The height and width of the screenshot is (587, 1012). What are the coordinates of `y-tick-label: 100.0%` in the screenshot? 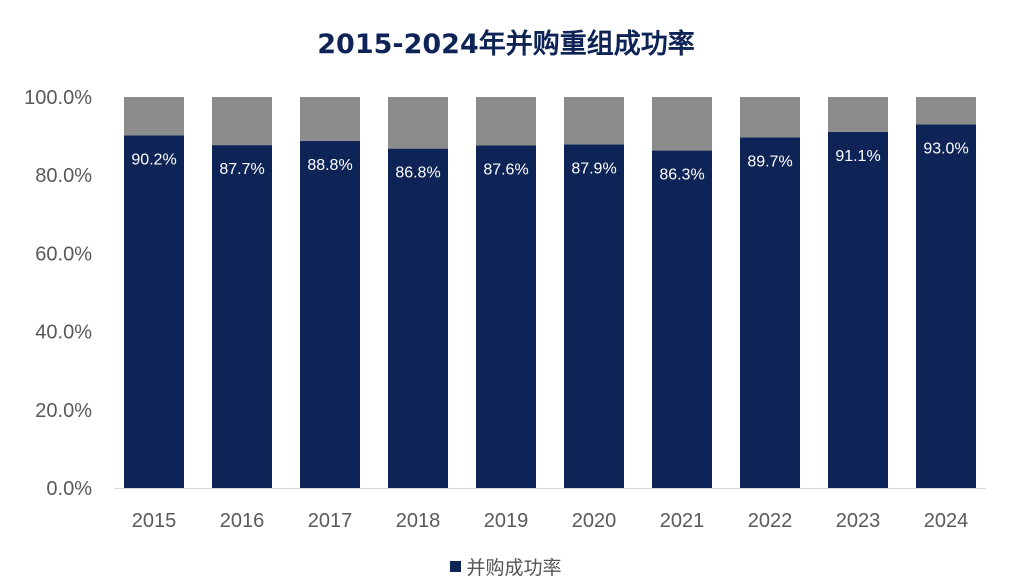 It's located at (58, 98).